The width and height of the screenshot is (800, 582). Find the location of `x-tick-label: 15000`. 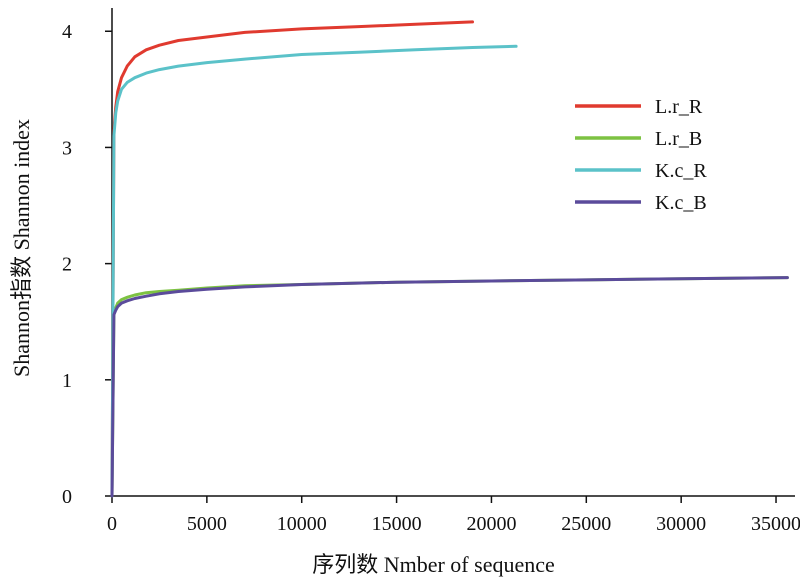

x-tick-label: 15000 is located at coordinates (397, 524).